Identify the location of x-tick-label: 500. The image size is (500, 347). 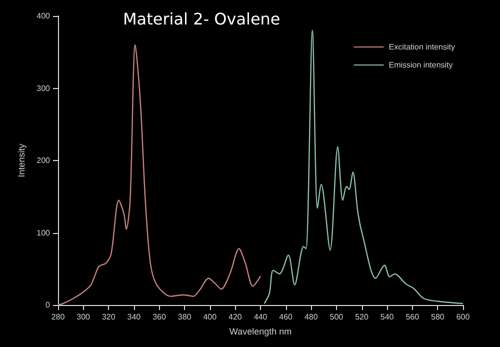
(337, 317).